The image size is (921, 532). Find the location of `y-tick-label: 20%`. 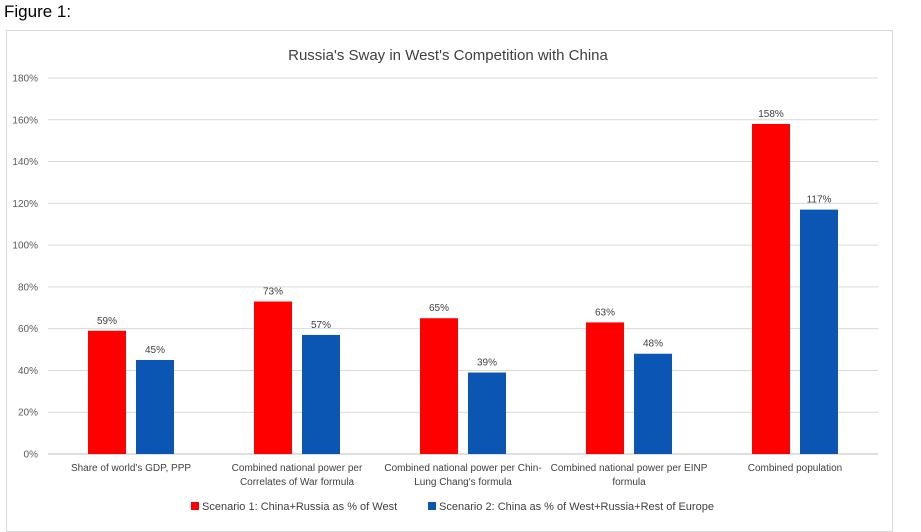

y-tick-label: 20% is located at coordinates (28, 413).